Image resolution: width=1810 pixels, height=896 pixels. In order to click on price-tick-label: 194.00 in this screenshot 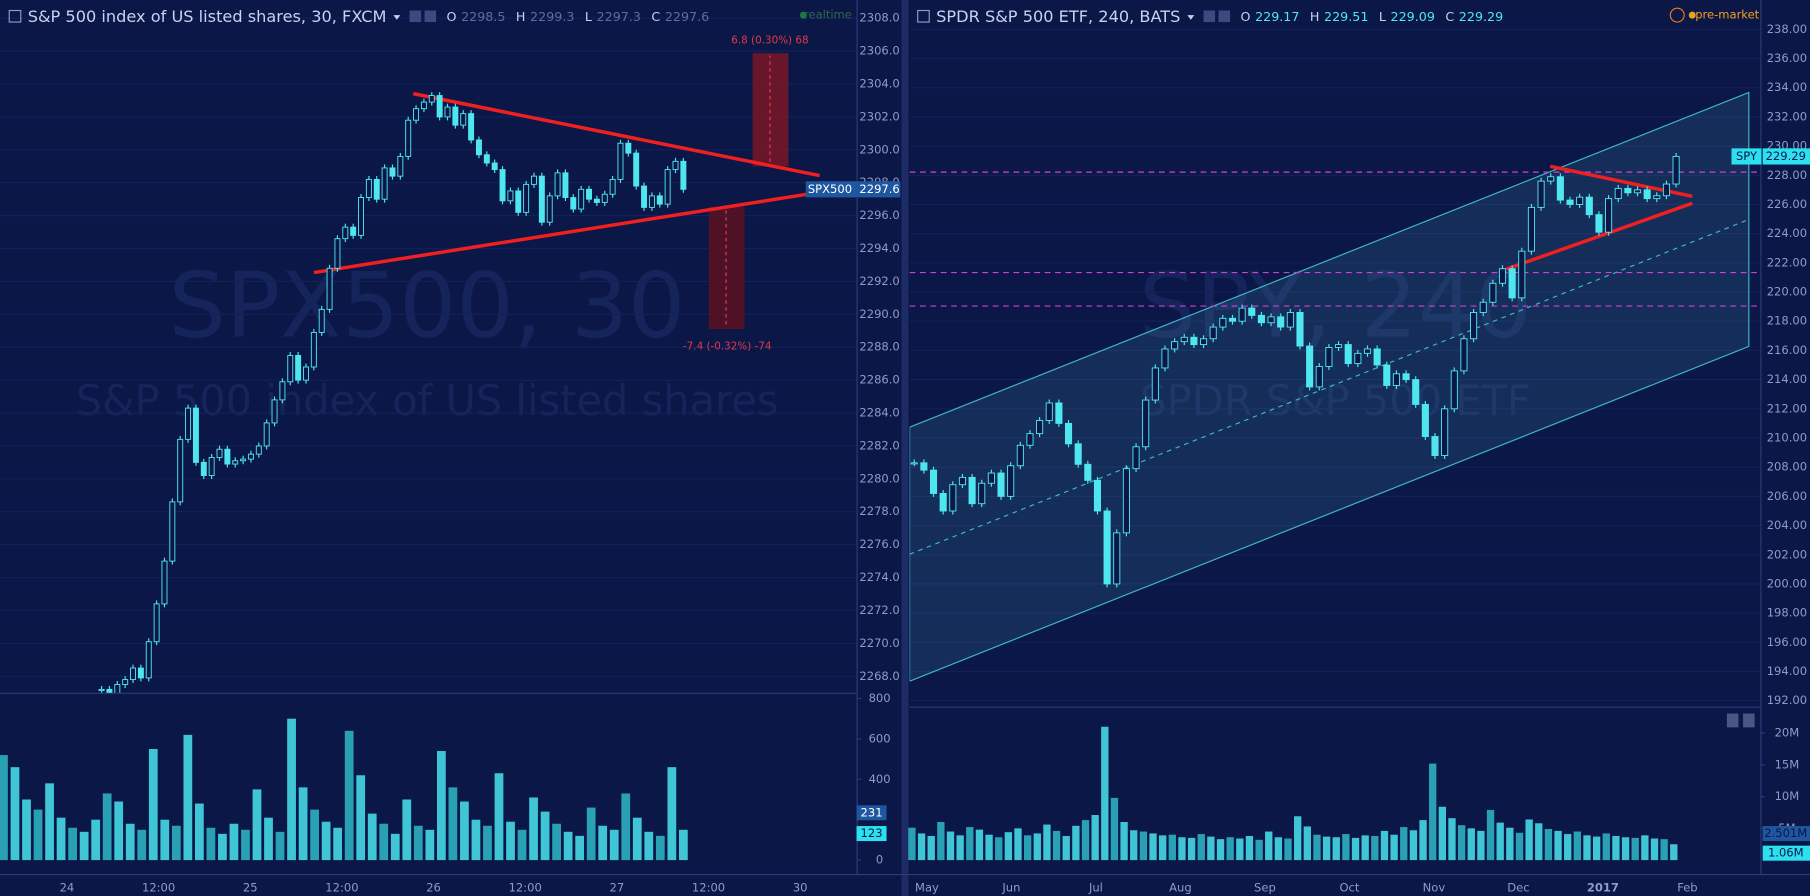, I will do `click(1787, 671)`.